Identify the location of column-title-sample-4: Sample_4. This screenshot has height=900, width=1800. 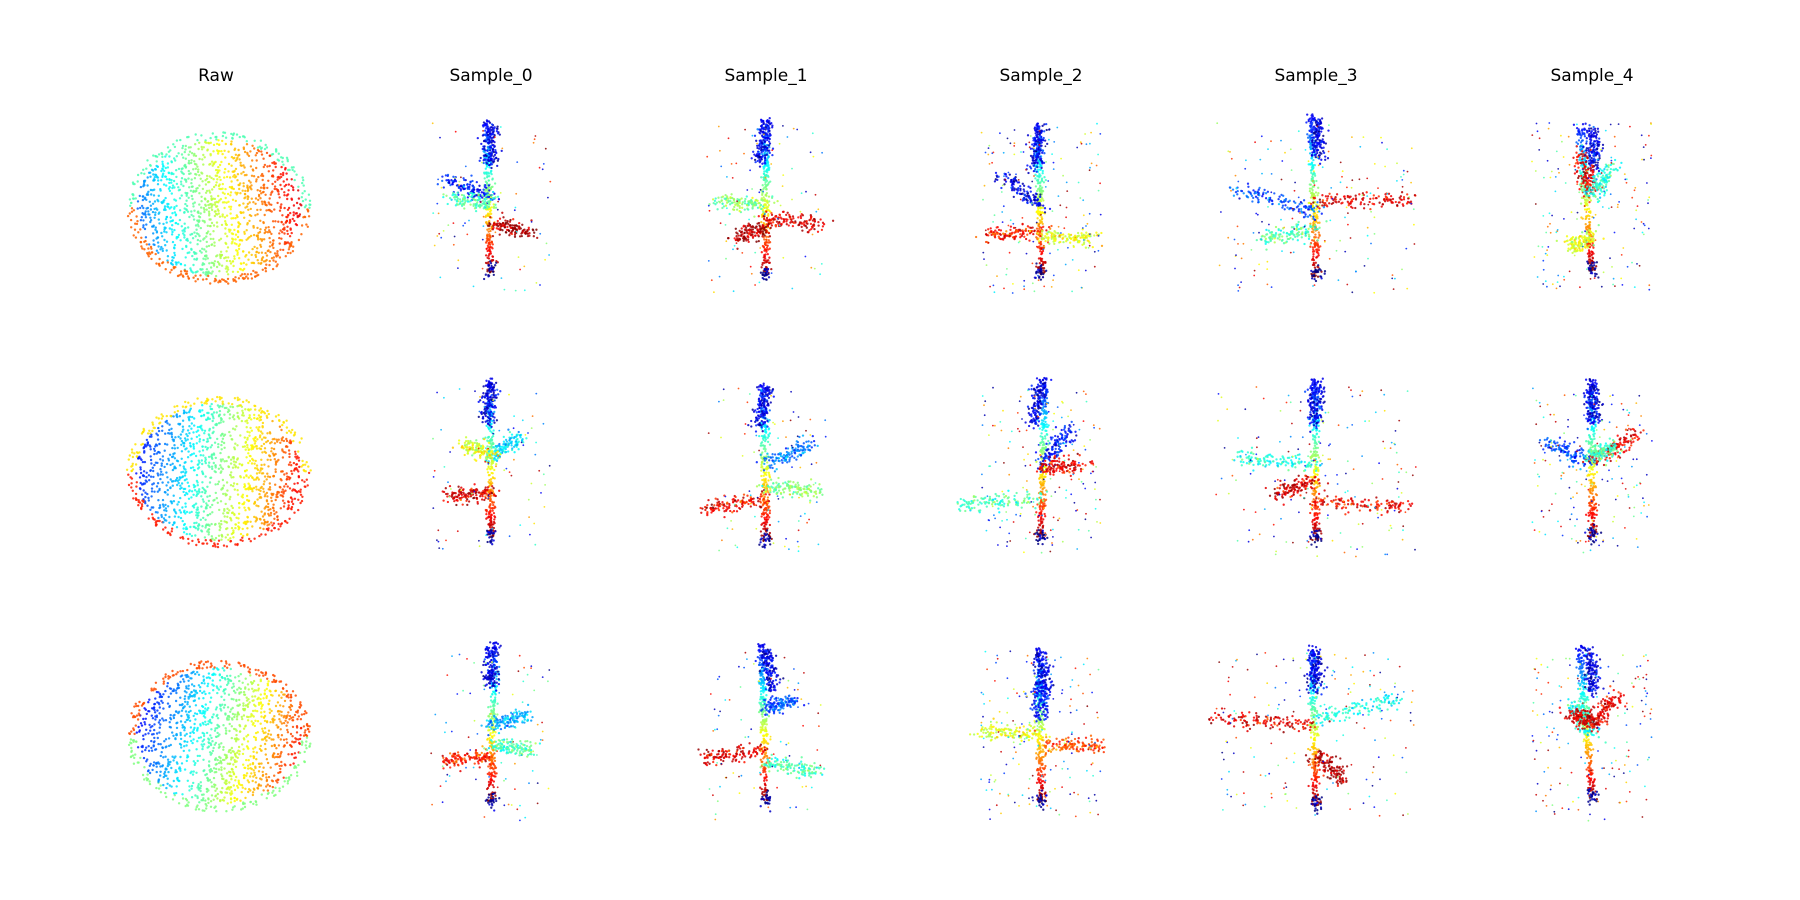
(1592, 76).